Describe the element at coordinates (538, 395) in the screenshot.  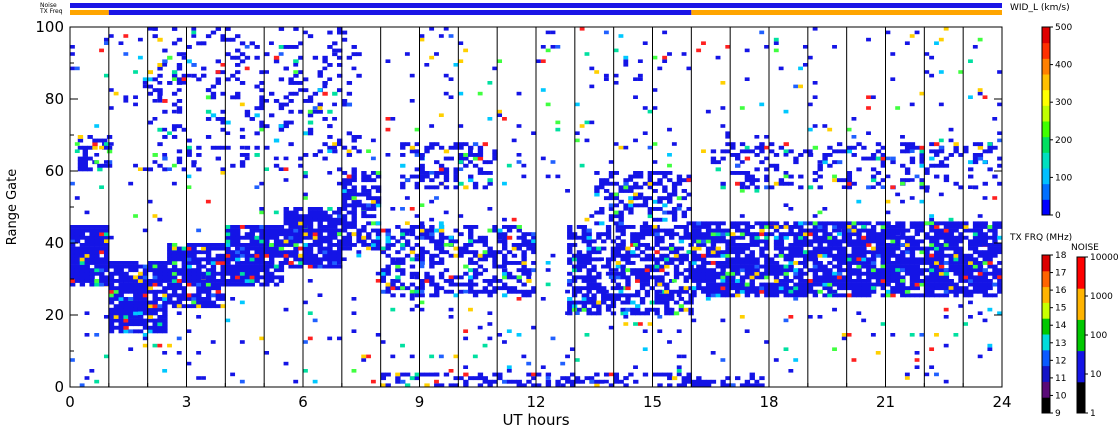
I see `x-axis-ticks: 0 3 6 9 12 15 18 21 24` at that location.